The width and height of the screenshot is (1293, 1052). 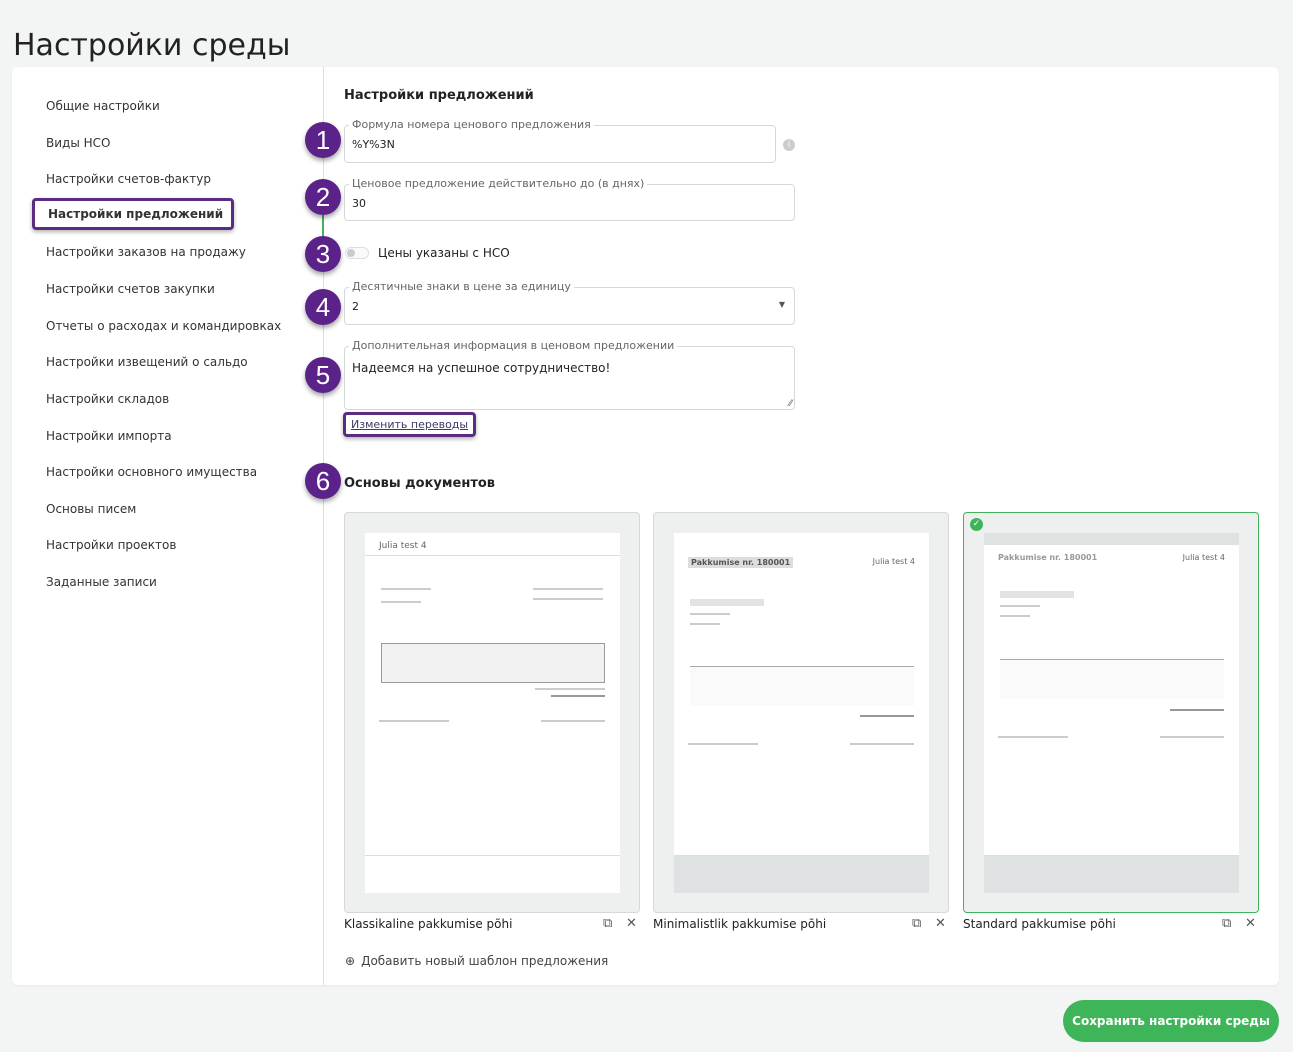 I want to click on save-settings-button: Сохранить настройки среды, so click(x=1171, y=1021).